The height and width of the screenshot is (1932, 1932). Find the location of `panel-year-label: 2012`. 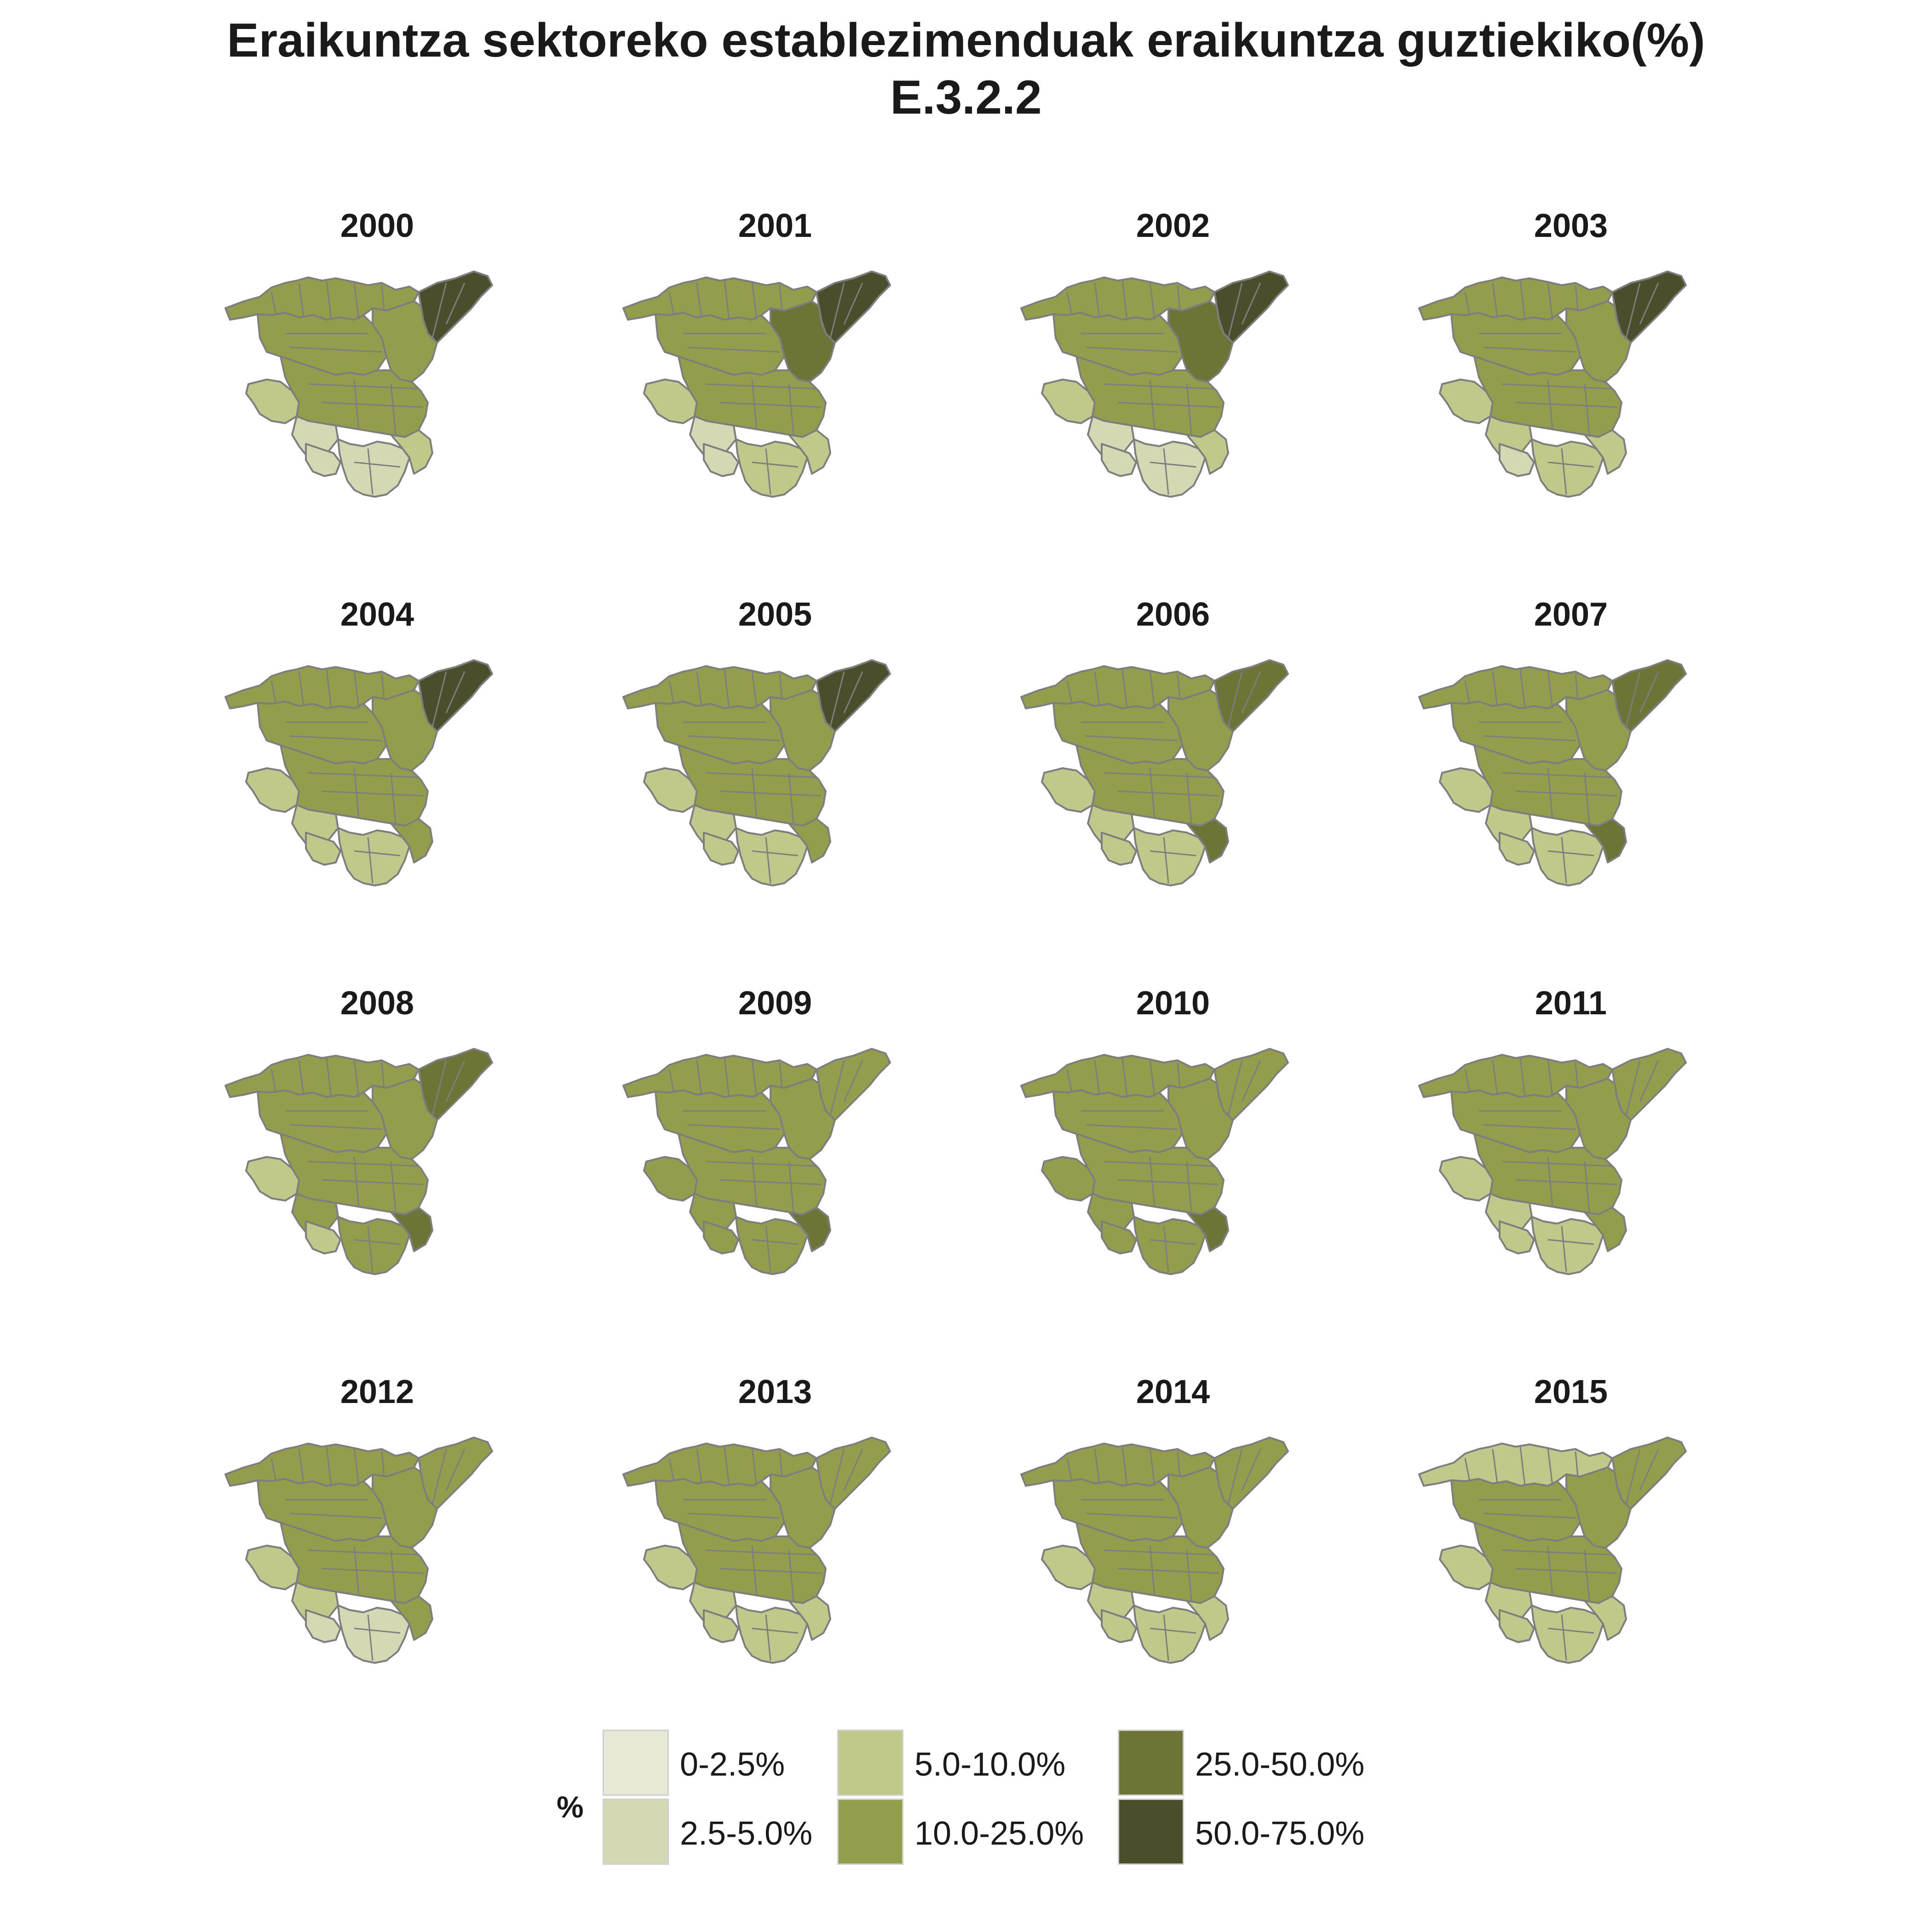

panel-year-label: 2012 is located at coordinates (377, 1392).